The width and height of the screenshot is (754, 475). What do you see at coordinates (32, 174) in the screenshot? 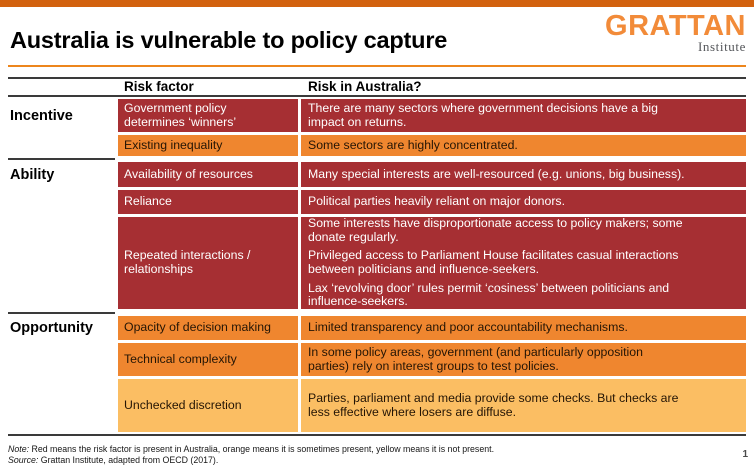
I see `group-label-ability: Ability` at bounding box center [32, 174].